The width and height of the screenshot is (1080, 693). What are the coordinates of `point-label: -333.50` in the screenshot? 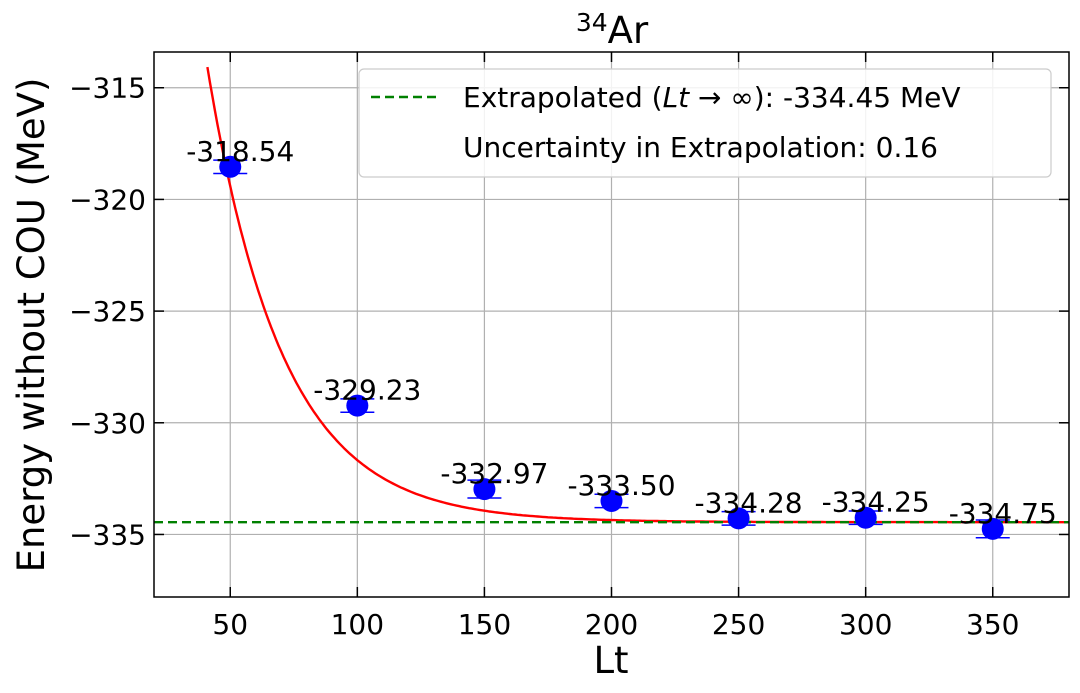 It's located at (621, 485).